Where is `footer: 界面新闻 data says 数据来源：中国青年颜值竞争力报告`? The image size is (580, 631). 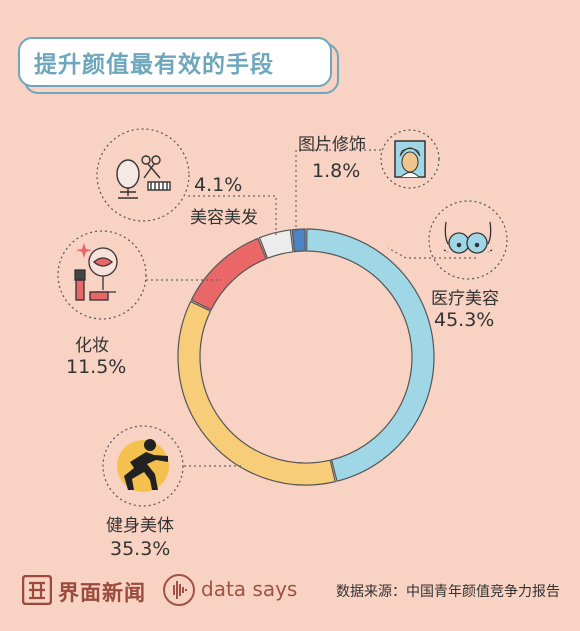 footer: 界面新闻 data says 数据来源：中国青年颜值竞争力报告 is located at coordinates (290, 590).